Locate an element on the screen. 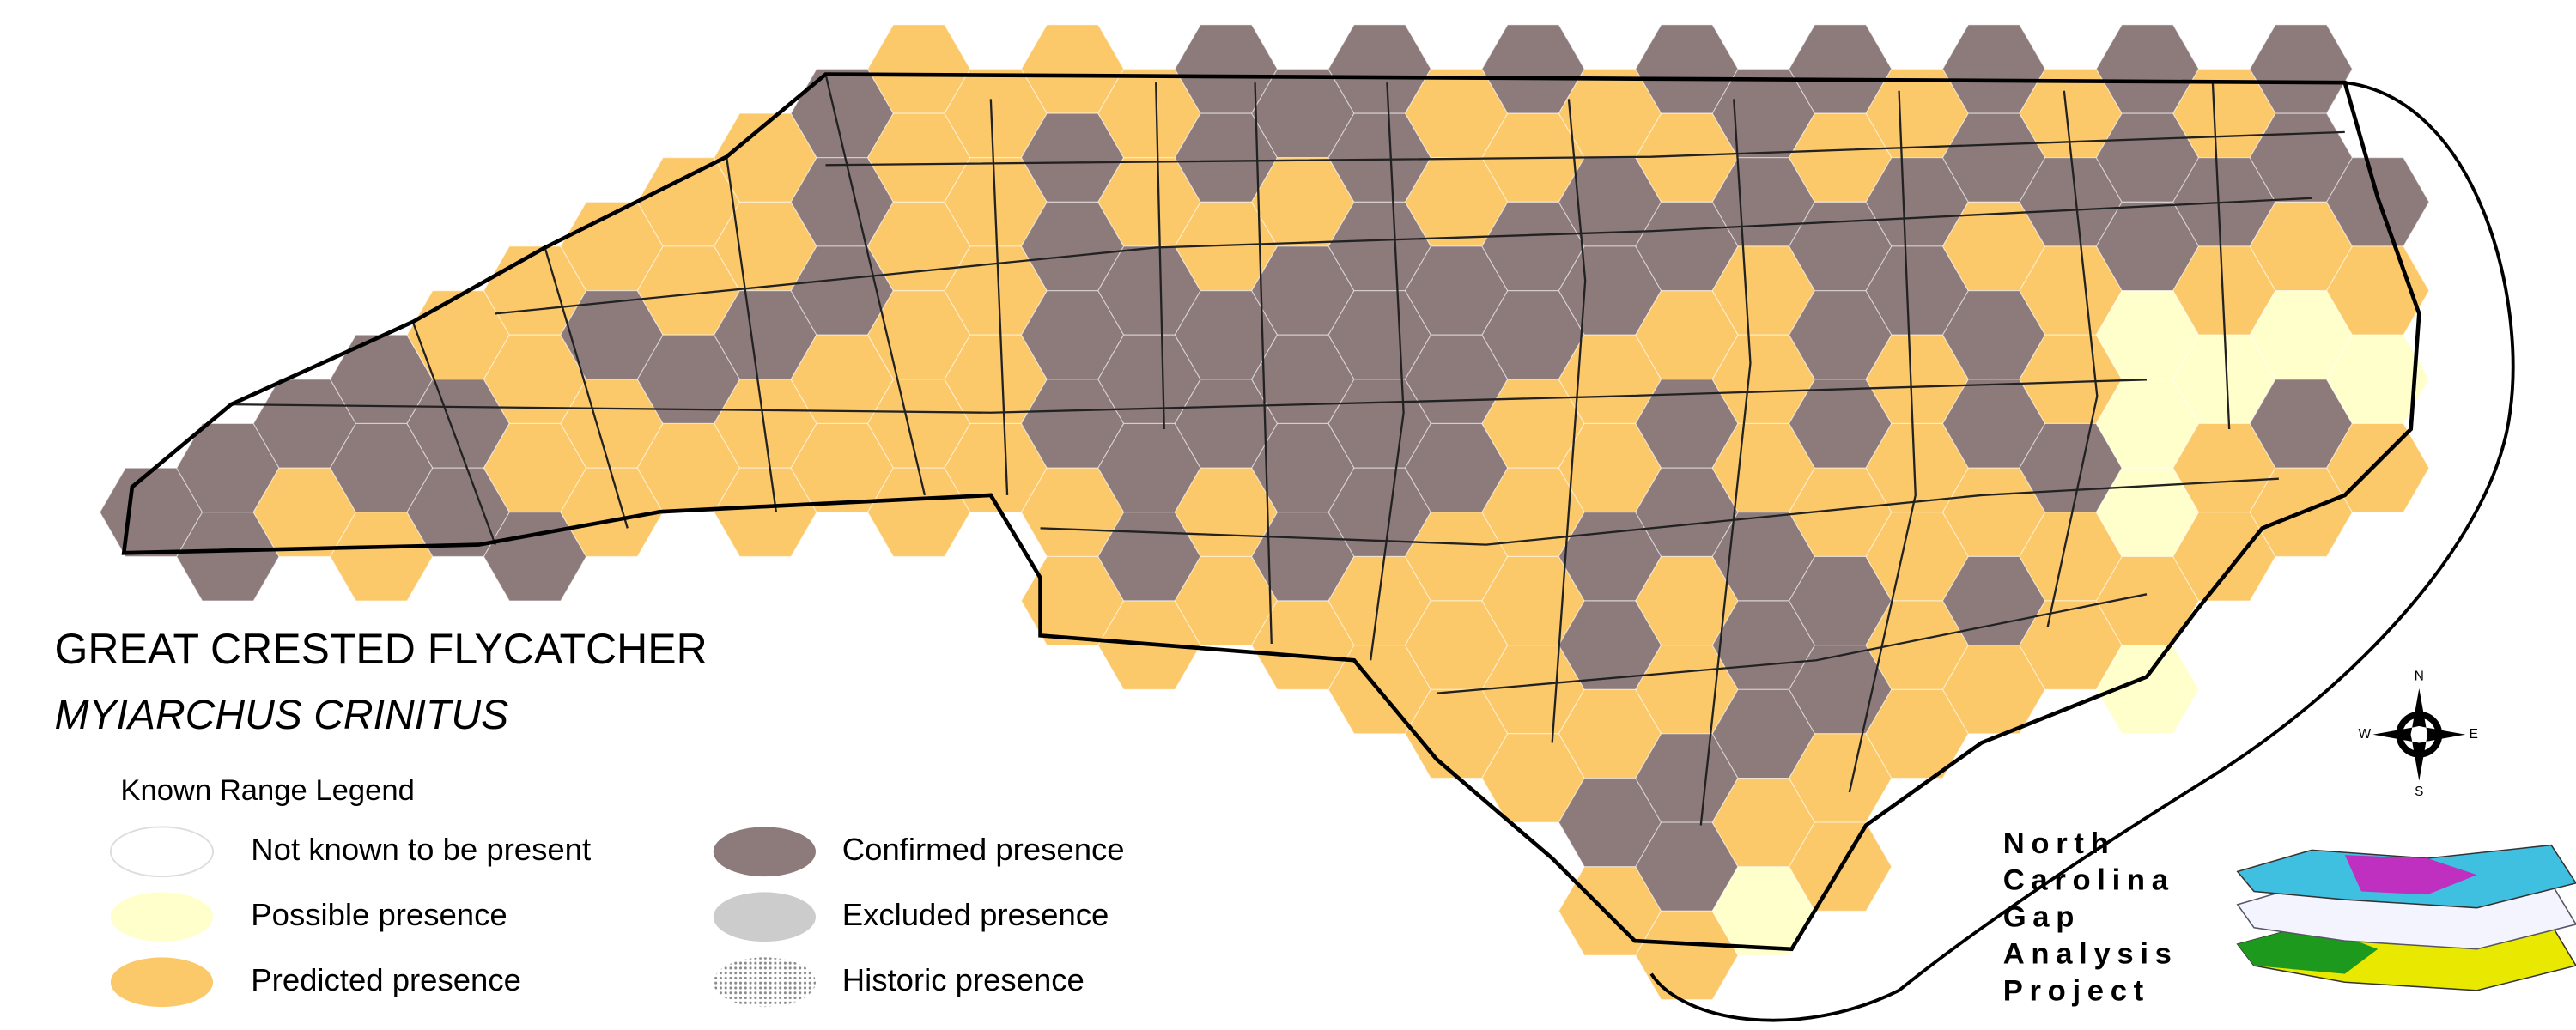  compass-north: N is located at coordinates (2419, 677).